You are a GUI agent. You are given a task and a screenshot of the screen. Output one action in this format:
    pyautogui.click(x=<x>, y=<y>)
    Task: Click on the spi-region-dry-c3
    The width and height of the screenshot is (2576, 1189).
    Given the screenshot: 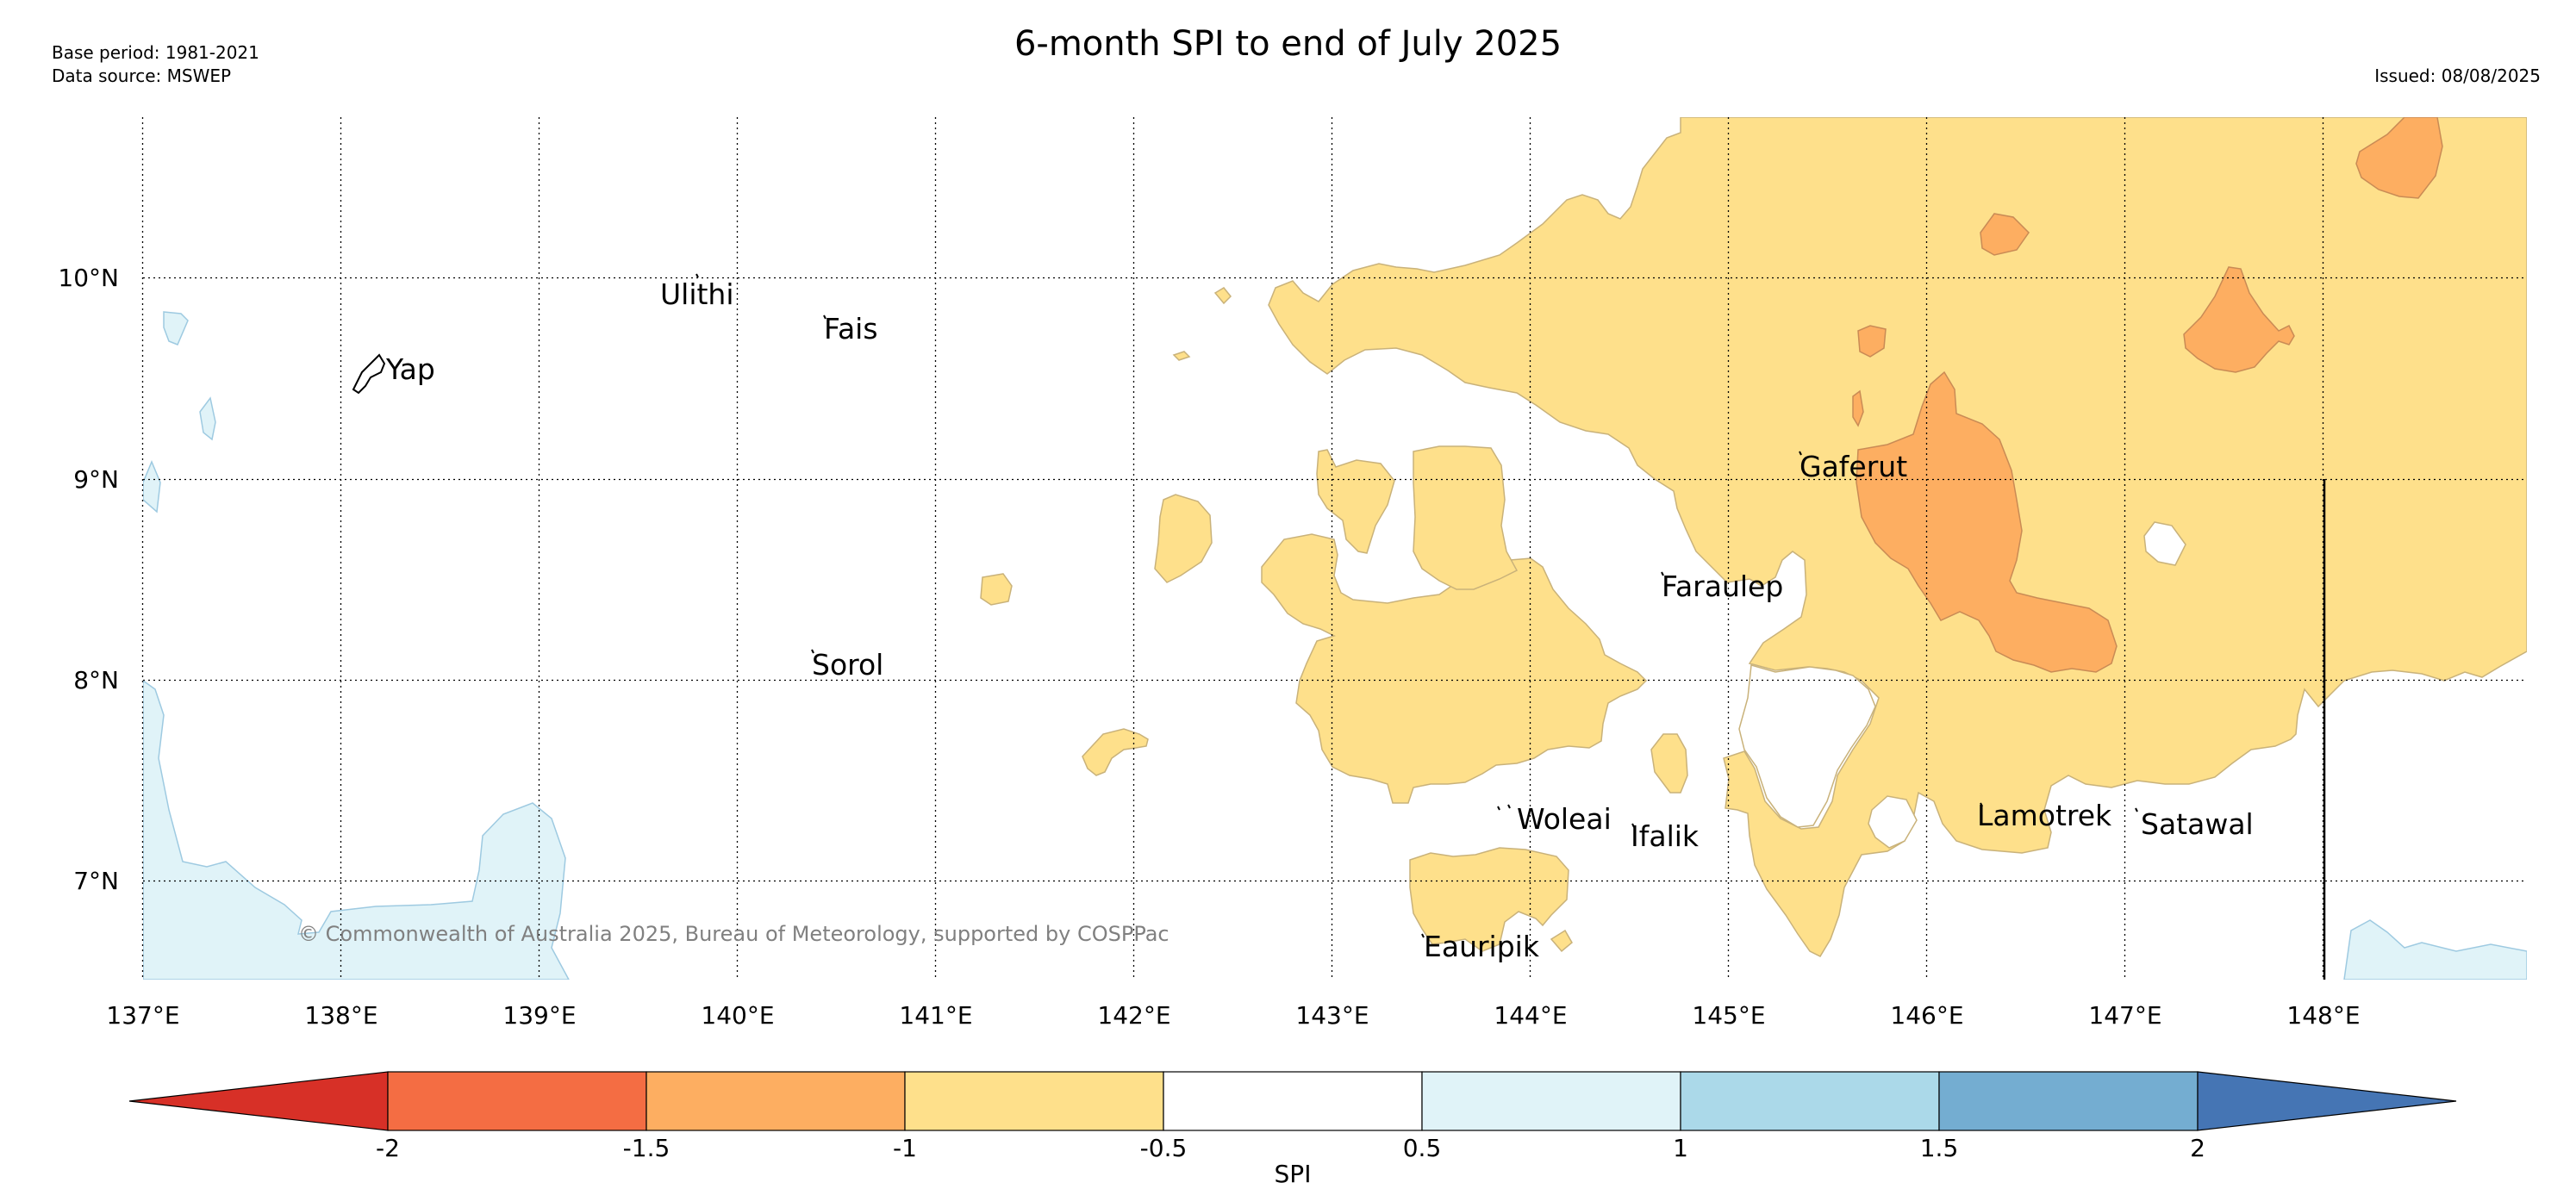 What is the action you would take?
    pyautogui.click(x=1466, y=517)
    